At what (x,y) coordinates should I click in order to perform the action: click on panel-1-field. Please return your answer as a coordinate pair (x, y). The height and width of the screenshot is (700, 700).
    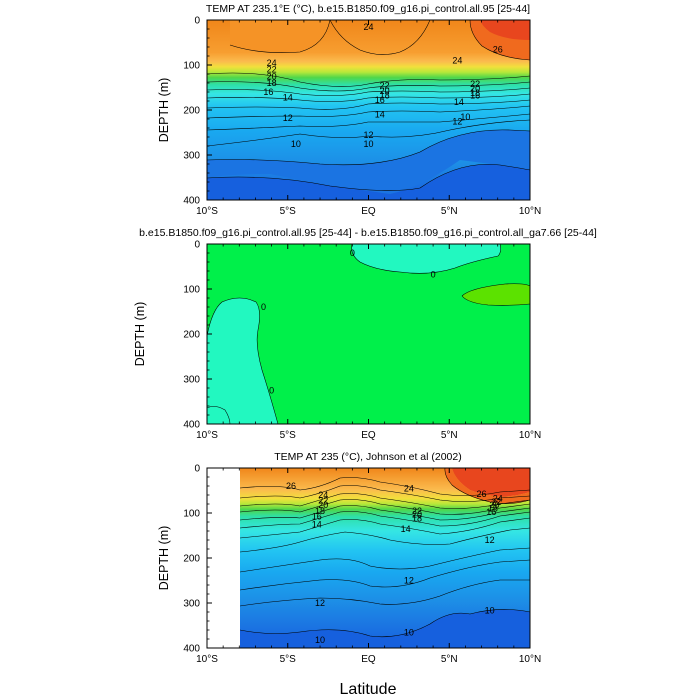
    Looking at the image, I should click on (368, 110).